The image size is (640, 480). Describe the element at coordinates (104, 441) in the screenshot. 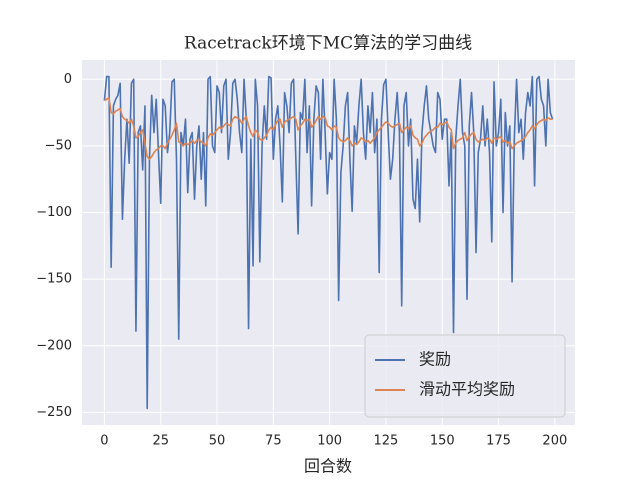

I see `x-tick-label: 0` at that location.